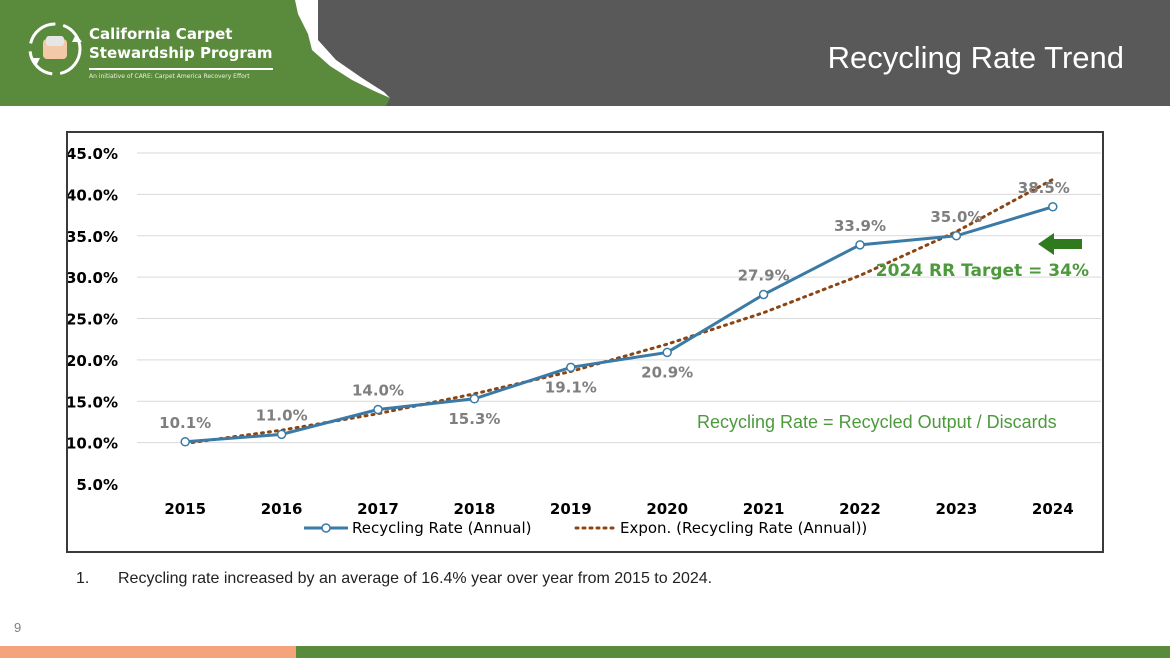 This screenshot has height=658, width=1170. Describe the element at coordinates (975, 57) in the screenshot. I see `slide-title: Recycling Rate Trend` at that location.